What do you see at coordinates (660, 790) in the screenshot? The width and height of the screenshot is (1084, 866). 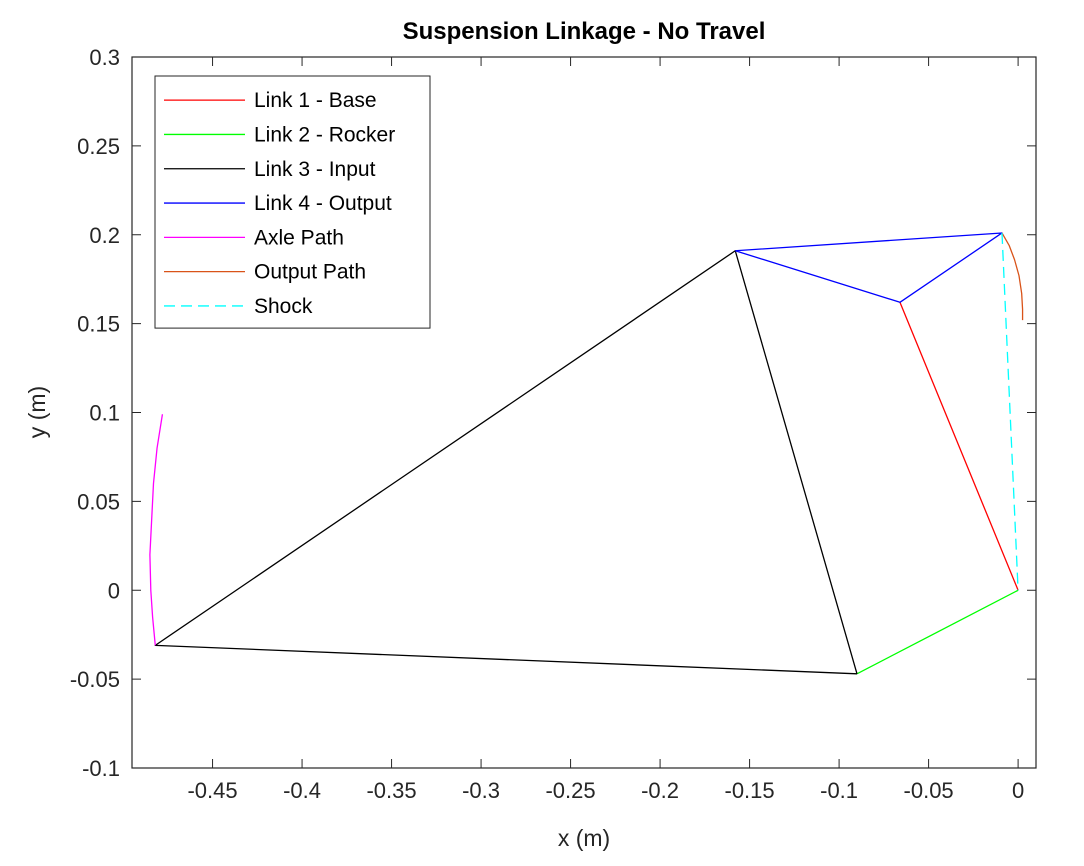 I see `x-tick-label-5: -0.2` at bounding box center [660, 790].